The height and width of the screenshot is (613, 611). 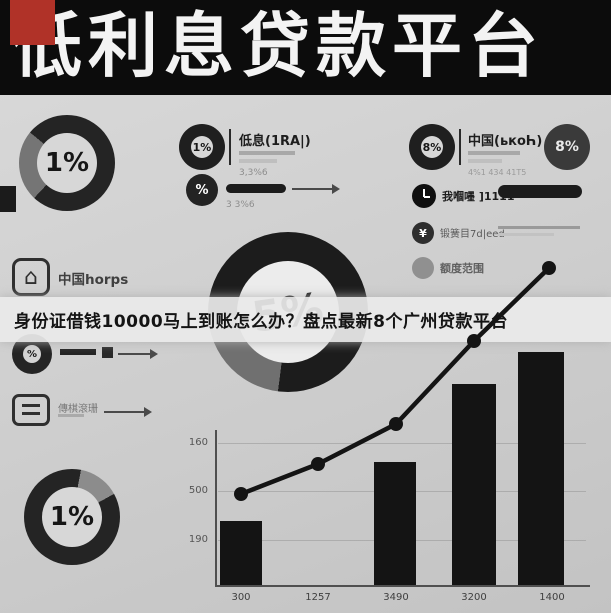 I want to click on china-right-note: 4%1 434 41T5, so click(x=497, y=172).